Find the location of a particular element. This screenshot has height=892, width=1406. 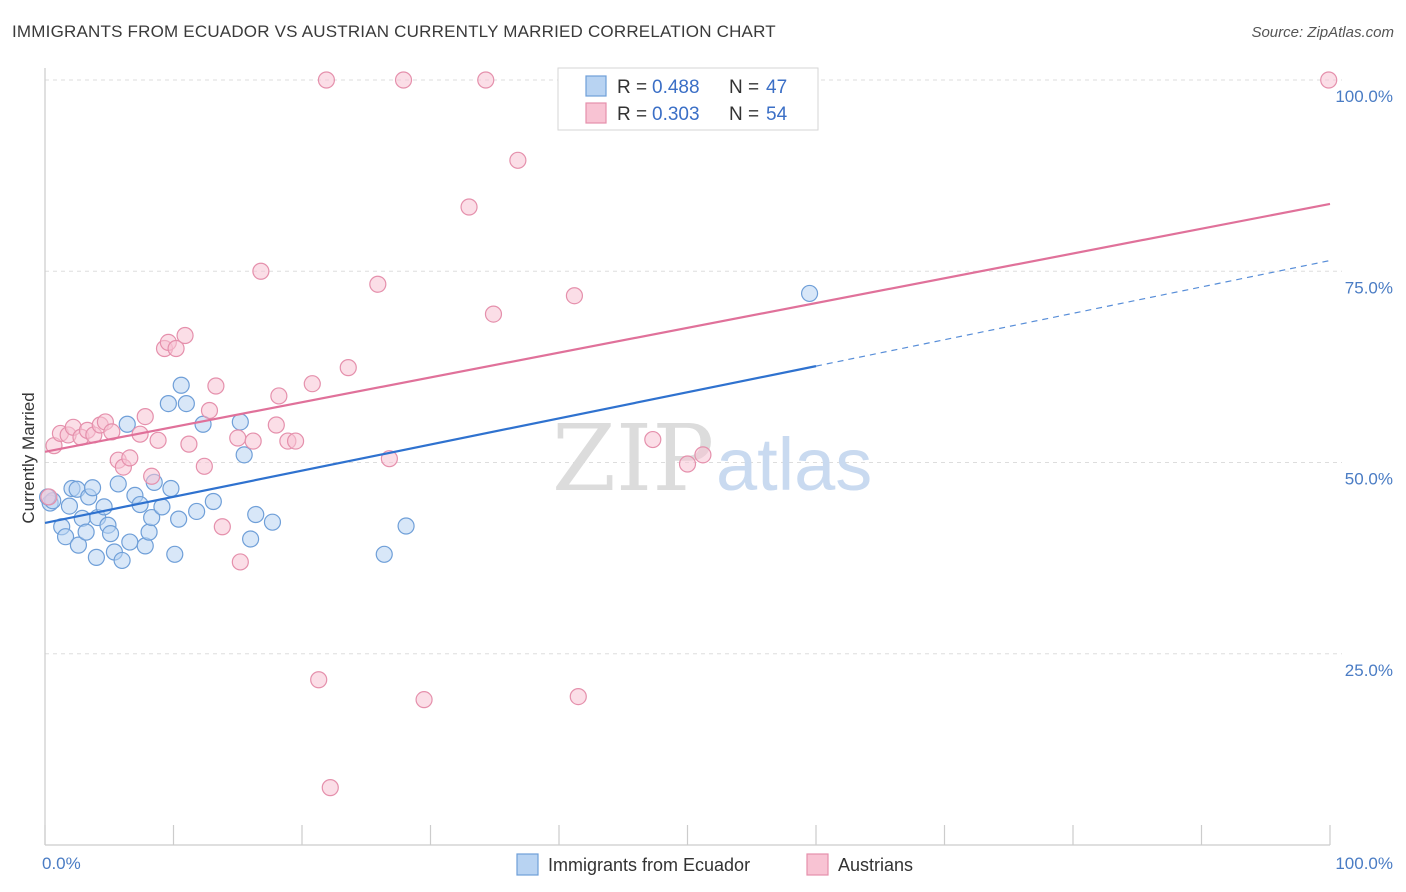

bottom-legend-label-ecuador: Immigrants from Ecuador is located at coordinates (649, 865).